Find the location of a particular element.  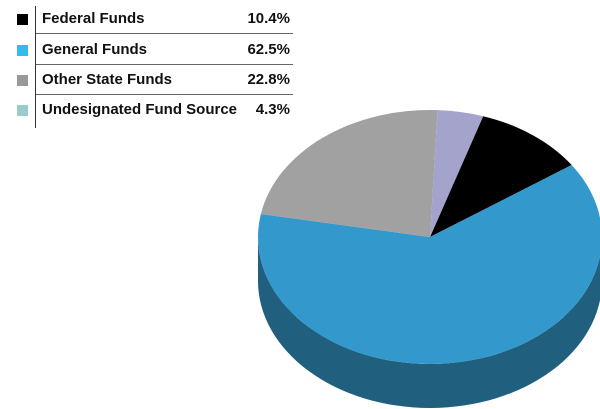

legend-item-federal-funds: Federal Funds 10.4% is located at coordinates (146, 19).